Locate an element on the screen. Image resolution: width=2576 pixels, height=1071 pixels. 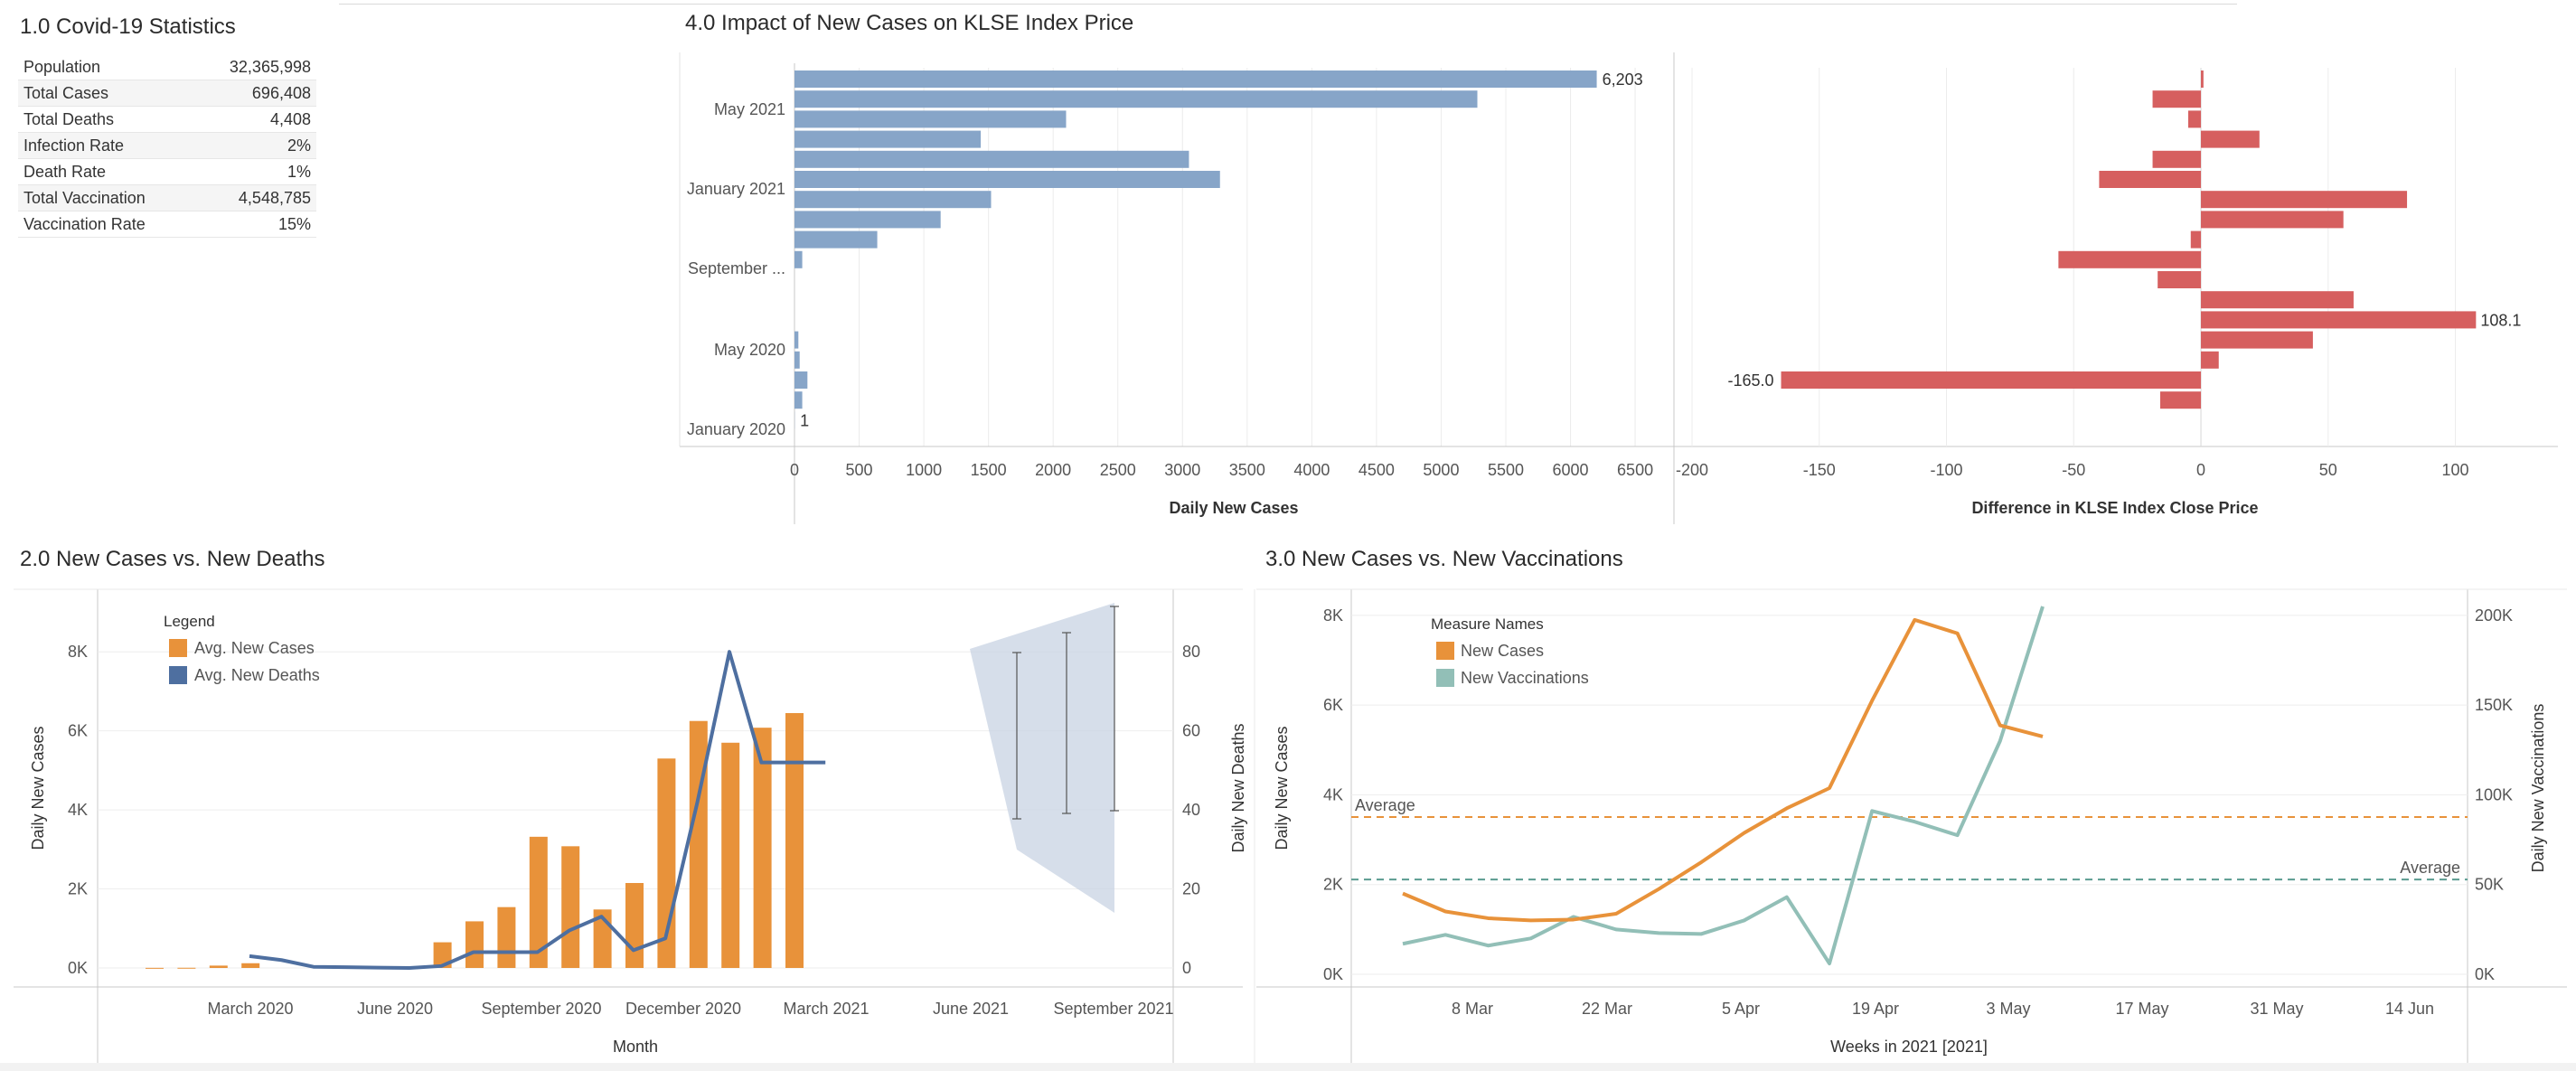
stats-value: 1% is located at coordinates (254, 172).